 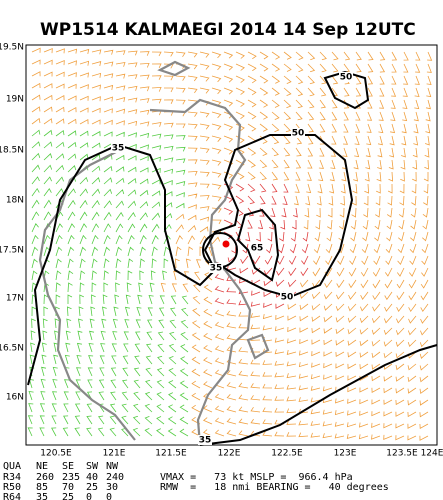 What do you see at coordinates (12, 349) in the screenshot?
I see `lat-label: 16.5N` at bounding box center [12, 349].